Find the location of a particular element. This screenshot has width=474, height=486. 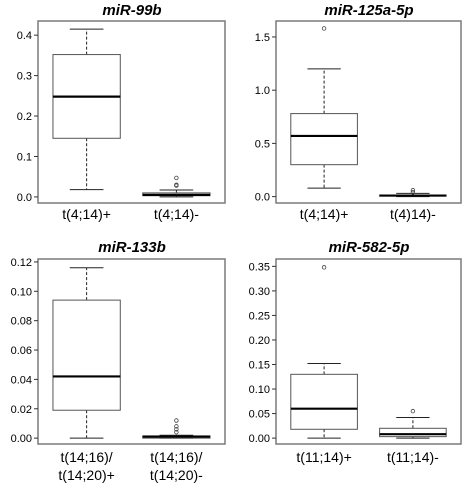

box-2: t(11;14)- is located at coordinates (413, 436).